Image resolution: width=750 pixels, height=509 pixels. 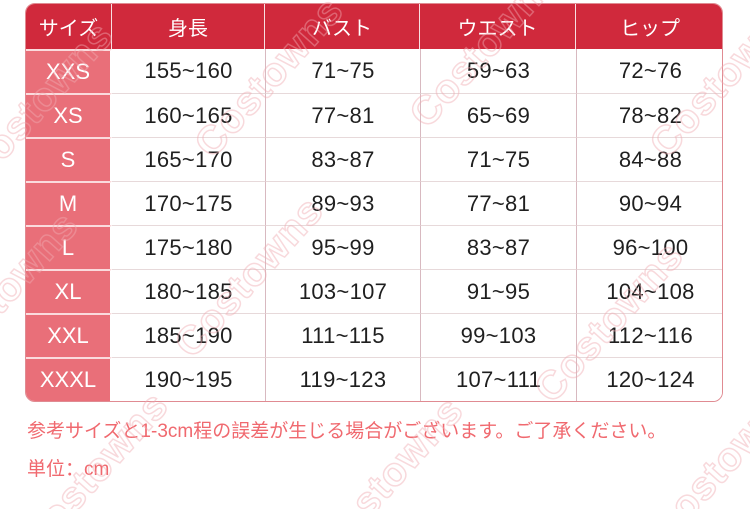 I want to click on measurement-cell: 78~82, so click(x=649, y=115).